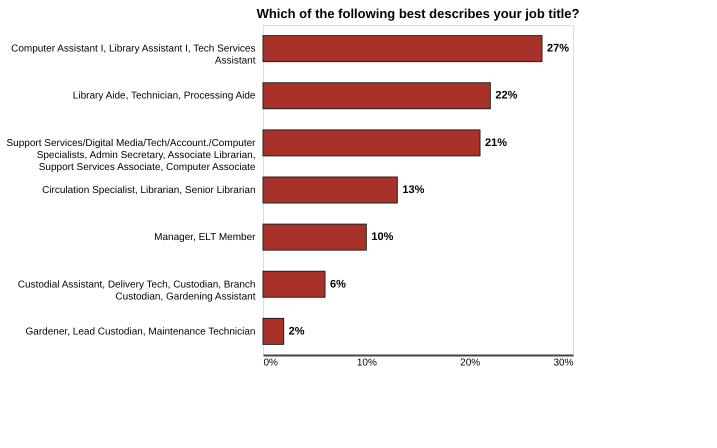 The height and width of the screenshot is (448, 717). Describe the element at coordinates (470, 363) in the screenshot. I see `x-tick-label: 20%` at that location.